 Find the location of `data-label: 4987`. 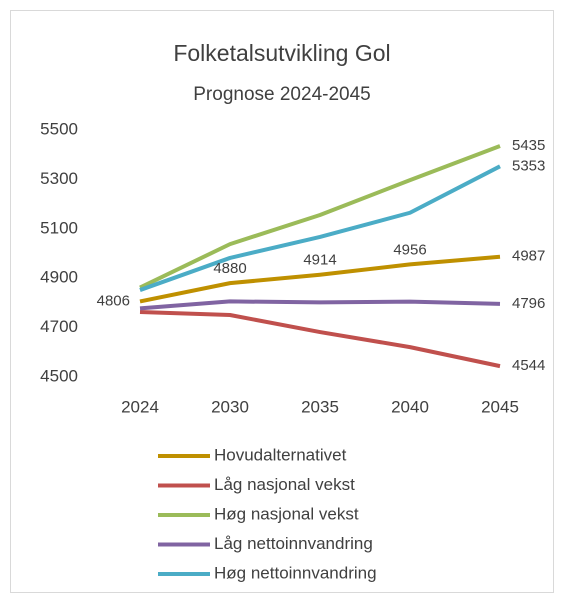

data-label: 4987 is located at coordinates (528, 256).